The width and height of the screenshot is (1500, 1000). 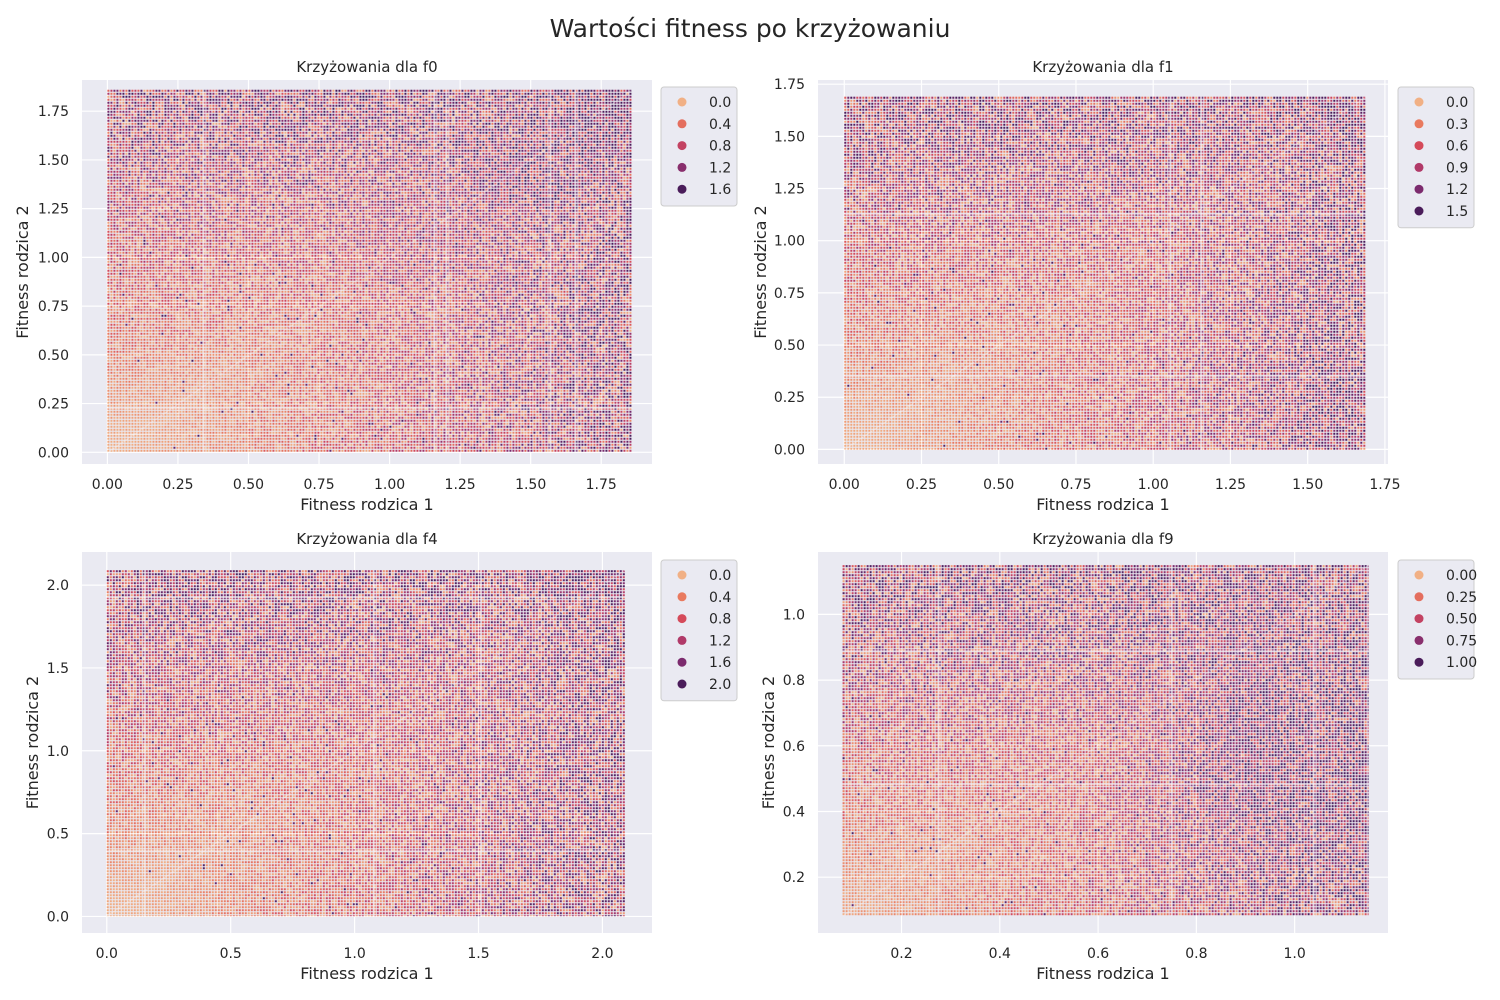 I want to click on panel-title: Krzyżowania dla f4, so click(x=366, y=539).